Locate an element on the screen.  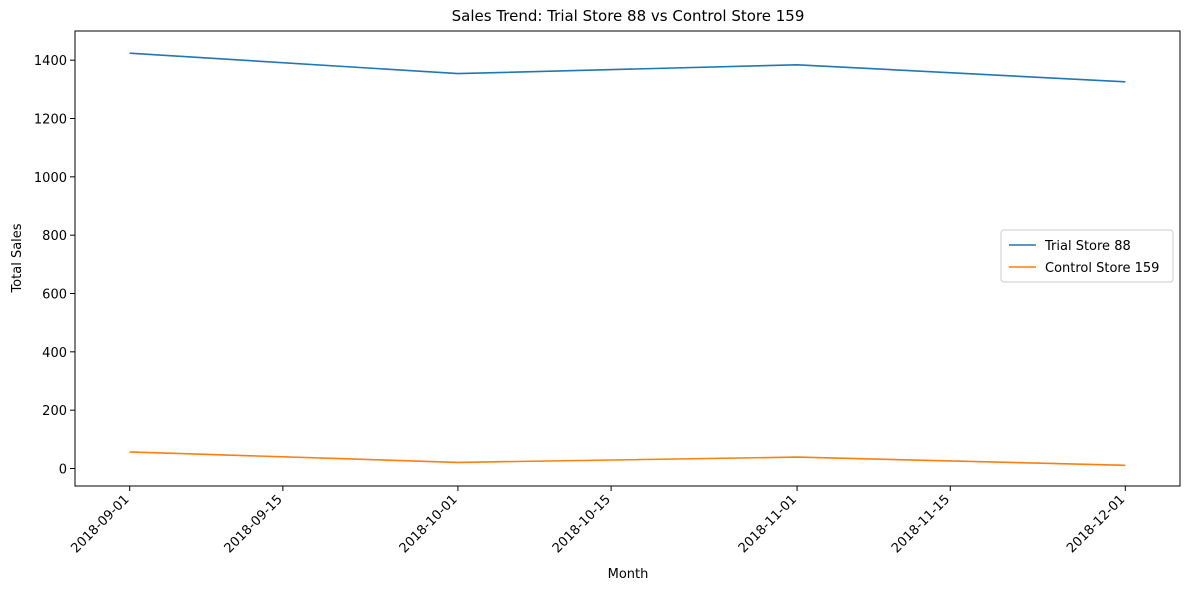
legend-label: Control Store 159 is located at coordinates (1102, 268).